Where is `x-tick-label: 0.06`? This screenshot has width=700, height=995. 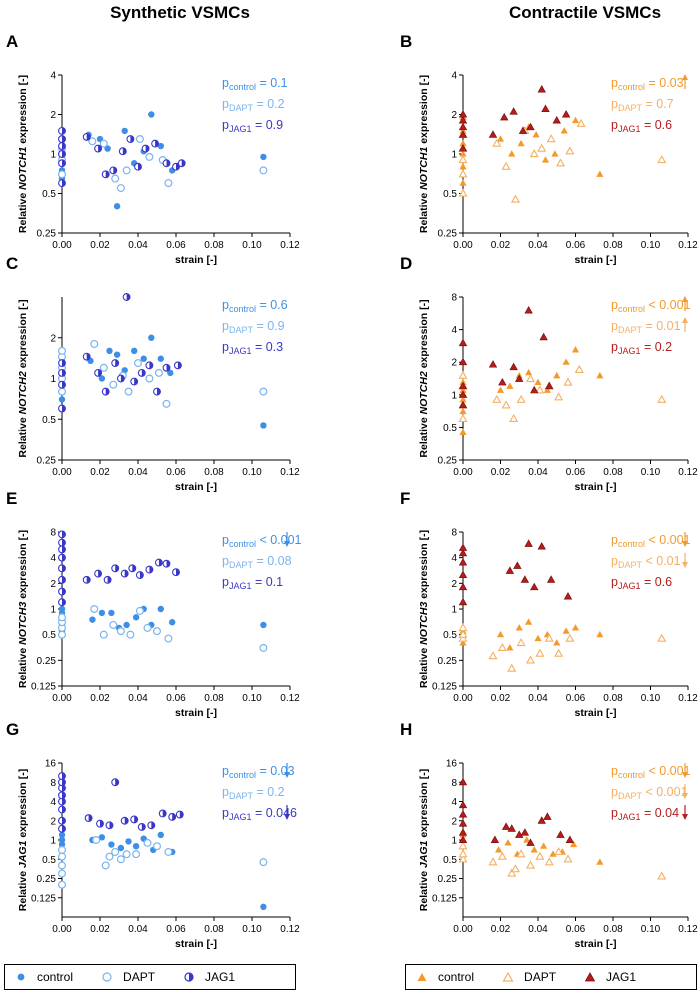
x-tick-label: 0.06 is located at coordinates (176, 698).